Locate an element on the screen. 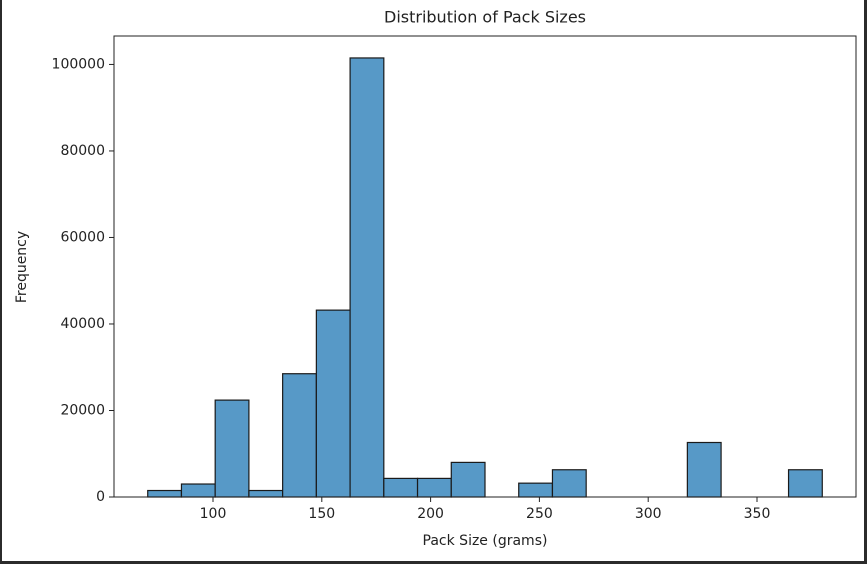  y-tick-label: 100000 is located at coordinates (78, 64).